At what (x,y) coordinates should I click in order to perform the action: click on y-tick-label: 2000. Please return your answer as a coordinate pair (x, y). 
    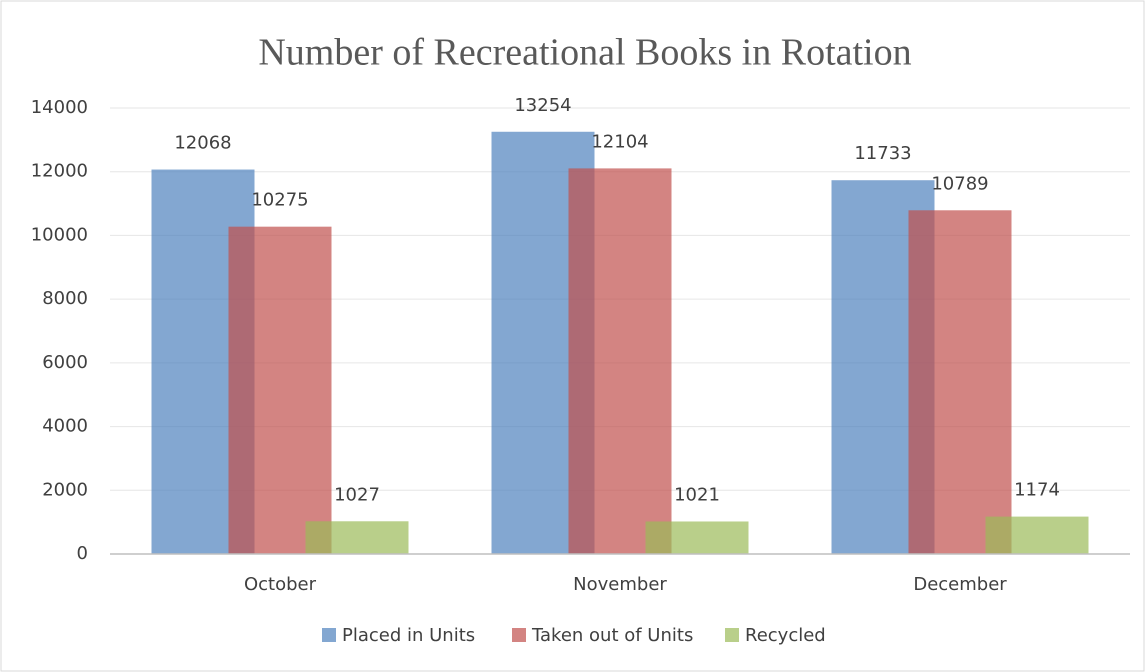
    Looking at the image, I should click on (65, 489).